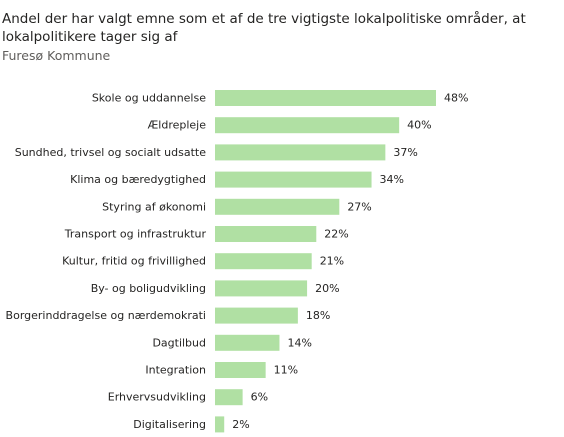 This screenshot has height=437, width=564. What do you see at coordinates (149, 98) in the screenshot?
I see `category-label: Skole og uddannelse` at bounding box center [149, 98].